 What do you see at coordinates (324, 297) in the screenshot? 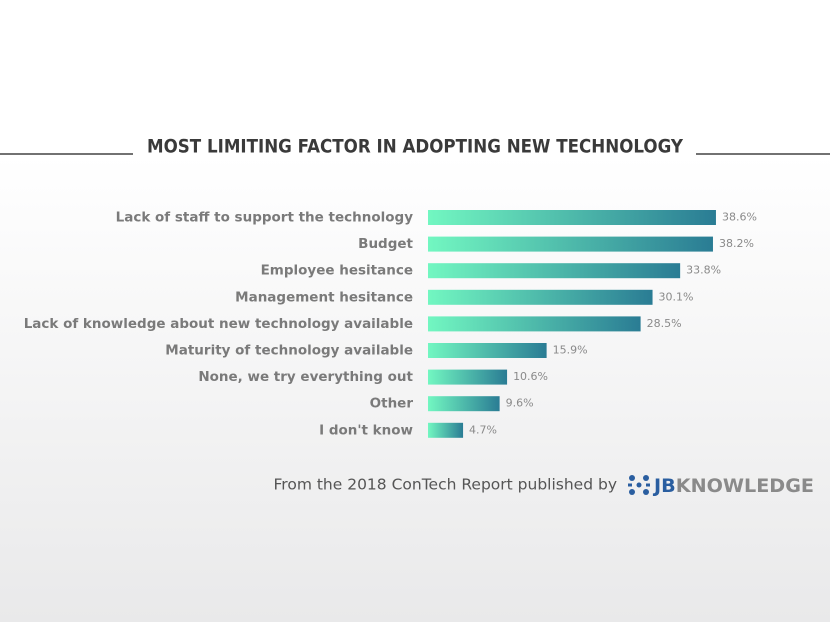
I see `category-label: Management hesitance` at bounding box center [324, 297].